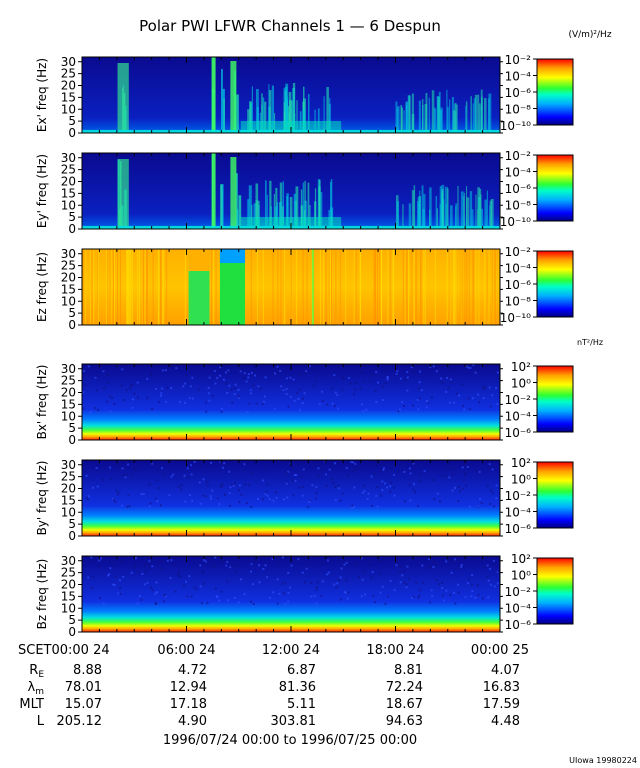 Image resolution: width=640 pixels, height=768 pixels. I want to click on colorbar-6: 10² 10⁰ 10⁻² 10⁻⁴ 10⁻⁶, so click(539, 592).